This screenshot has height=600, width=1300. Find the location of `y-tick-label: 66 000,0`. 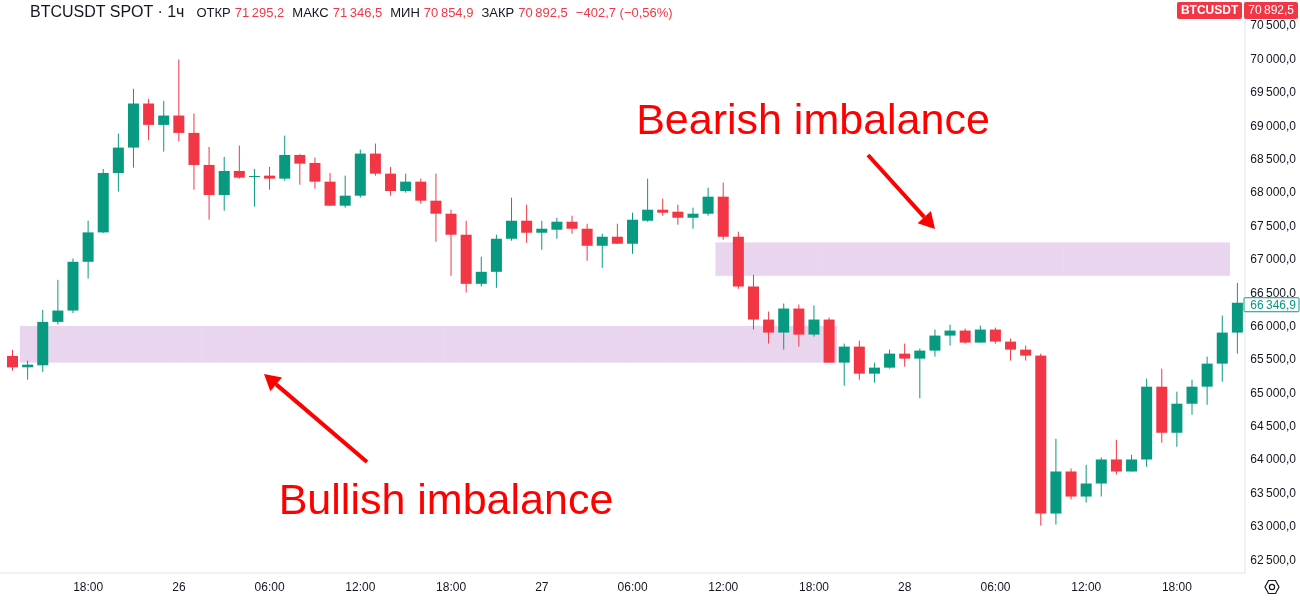

y-tick-label: 66 000,0 is located at coordinates (1273, 325).